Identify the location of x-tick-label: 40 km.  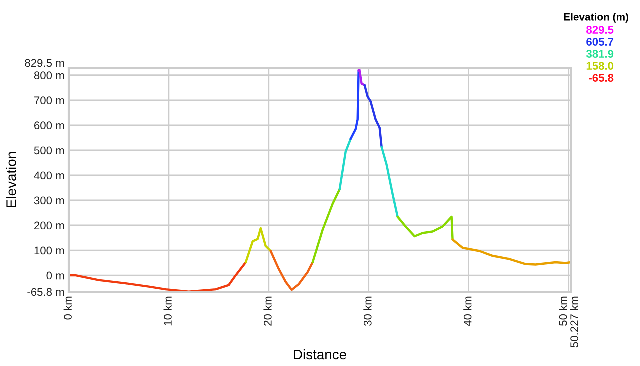
(468, 311).